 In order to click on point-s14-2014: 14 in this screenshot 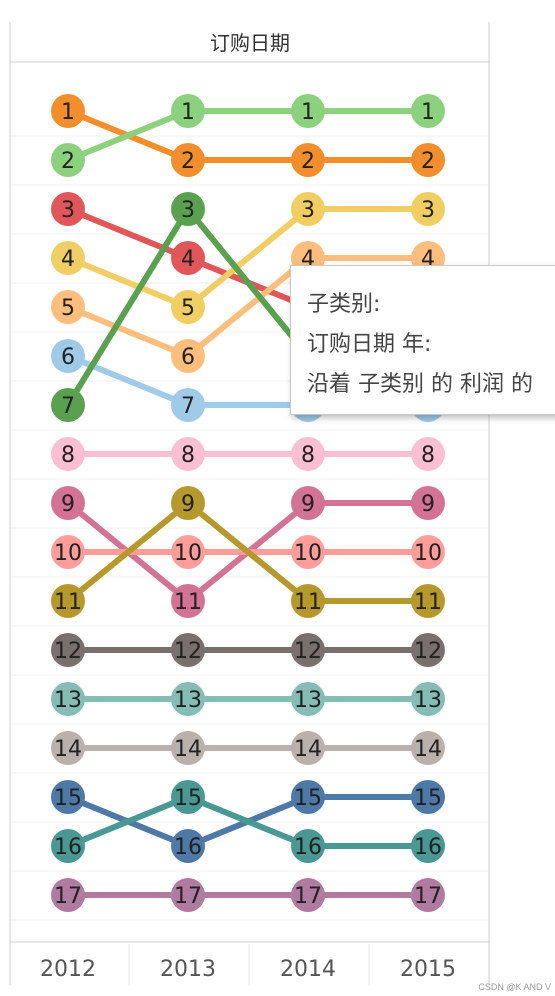, I will do `click(308, 748)`.